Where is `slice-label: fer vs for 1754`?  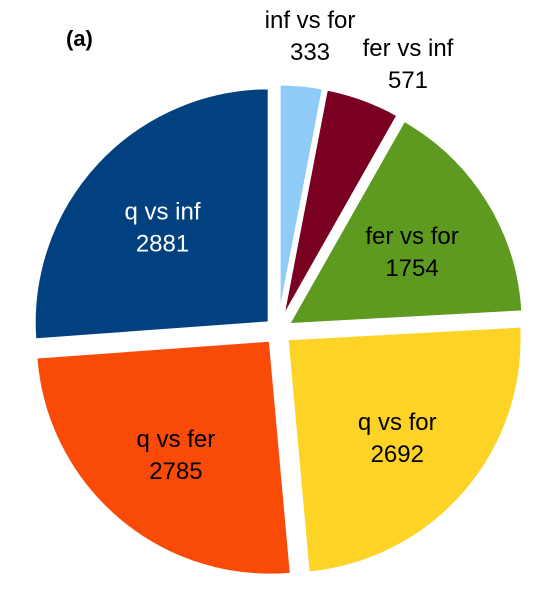 slice-label: fer vs for 1754 is located at coordinates (411, 252).